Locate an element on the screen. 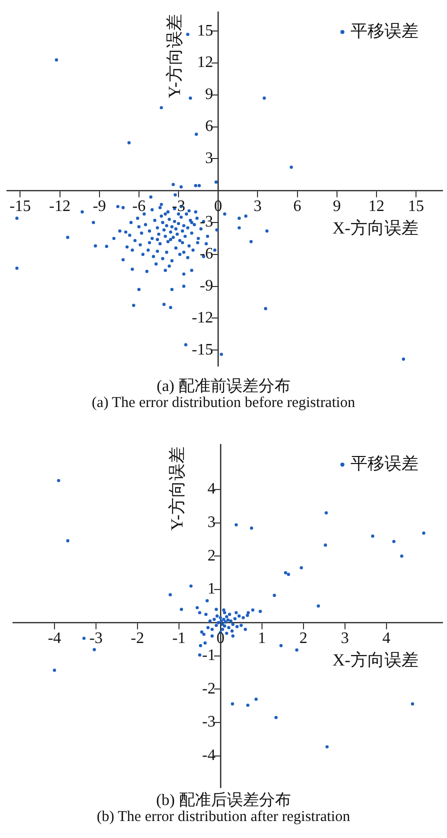 This screenshot has width=447, height=838. x-tick-label: -4 is located at coordinates (55, 638).